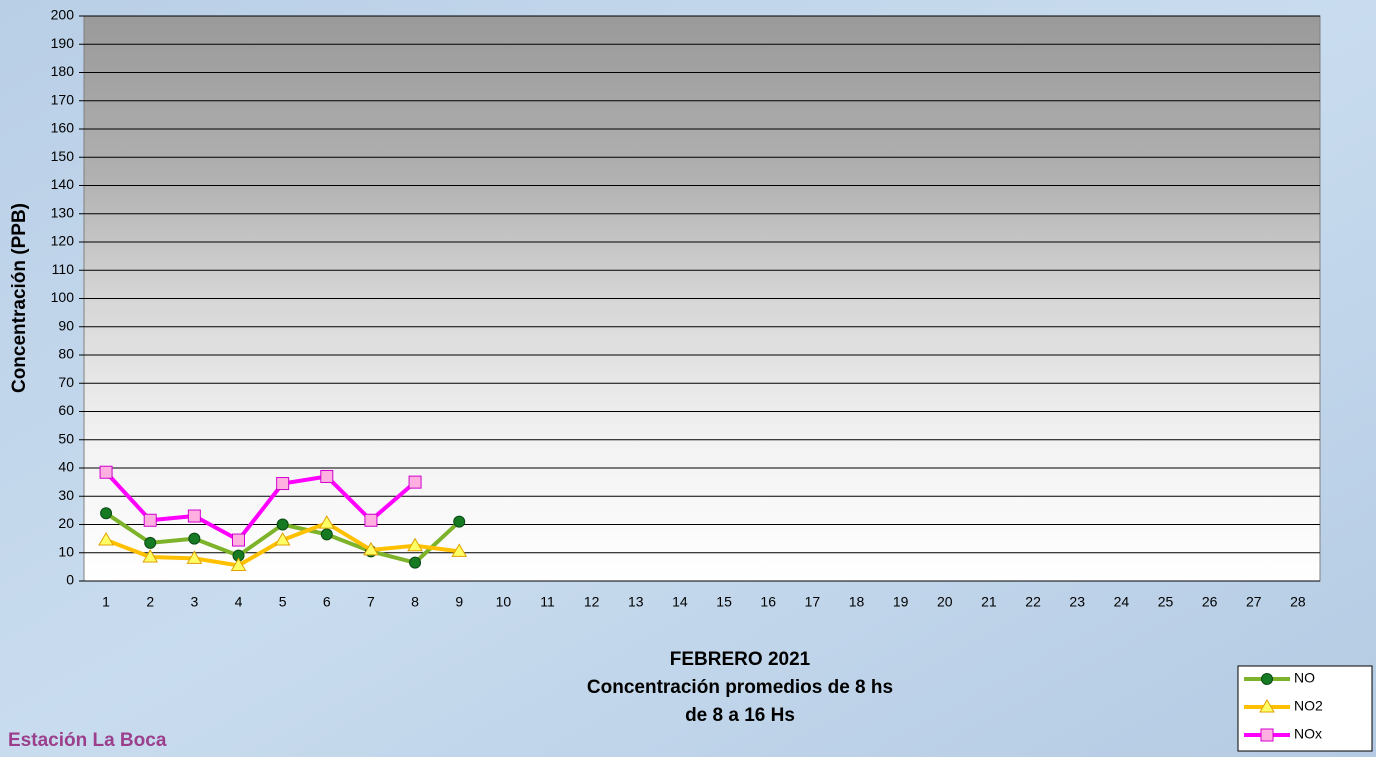 The image size is (1376, 757). Describe the element at coordinates (66, 551) in the screenshot. I see `y-tick-label: 10` at that location.